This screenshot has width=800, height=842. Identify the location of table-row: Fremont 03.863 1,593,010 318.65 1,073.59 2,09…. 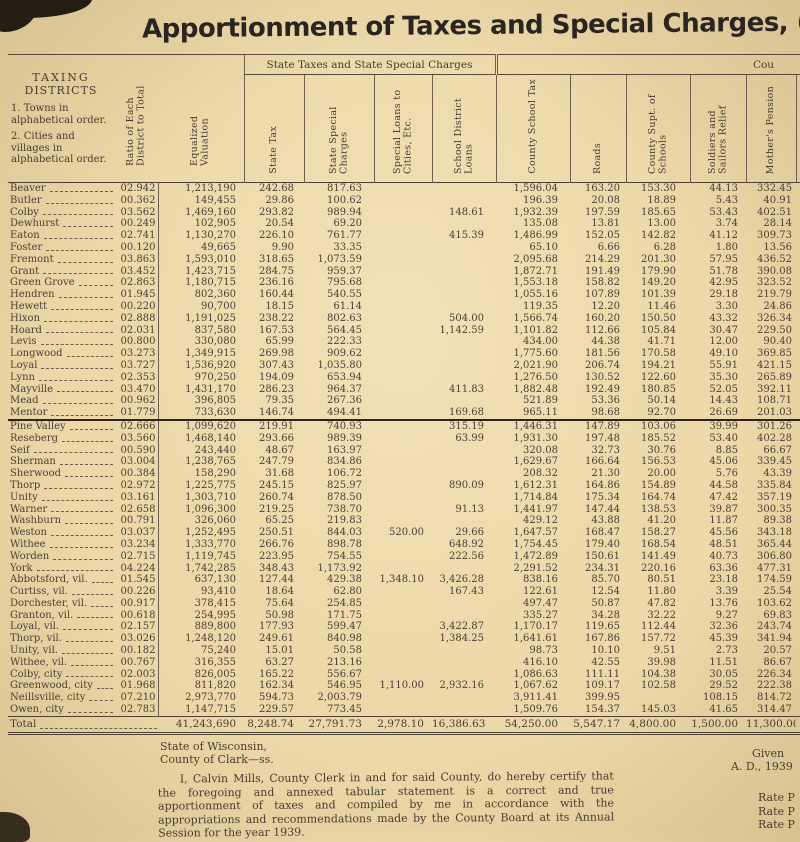
(404, 259).